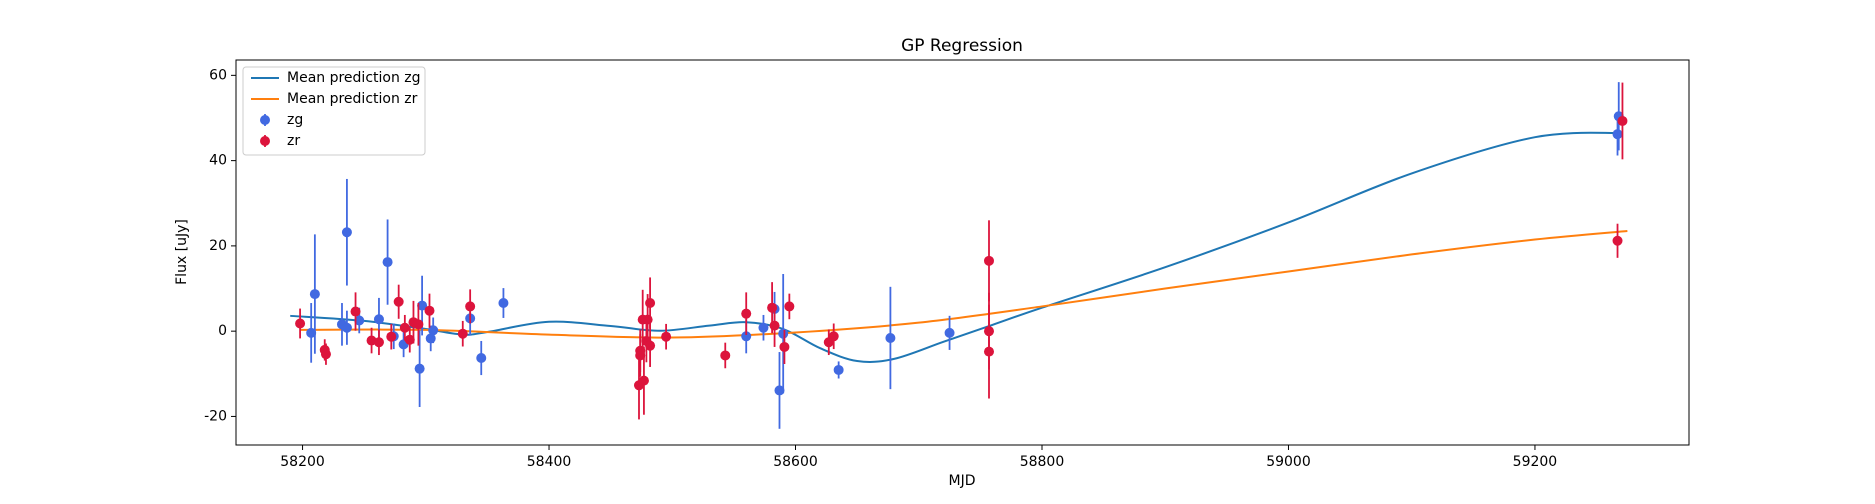 Image resolution: width=1875 pixels, height=504 pixels. Describe the element at coordinates (962, 46) in the screenshot. I see `chart-title: GP Regression` at that location.